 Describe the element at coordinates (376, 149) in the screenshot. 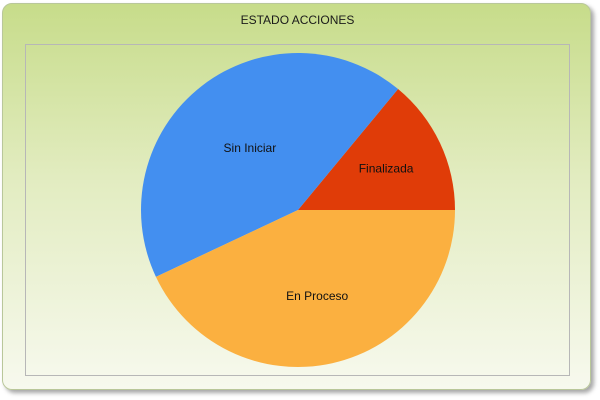

I see `pie-slice-finalizada` at that location.